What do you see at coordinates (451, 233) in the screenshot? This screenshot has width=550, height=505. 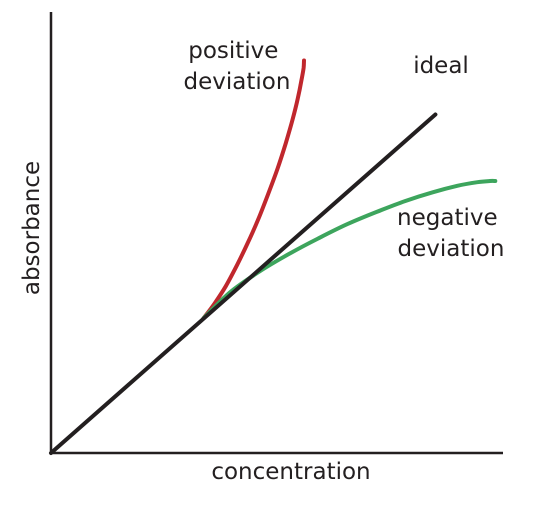 I see `label-negative-deviation: negative deviation` at bounding box center [451, 233].